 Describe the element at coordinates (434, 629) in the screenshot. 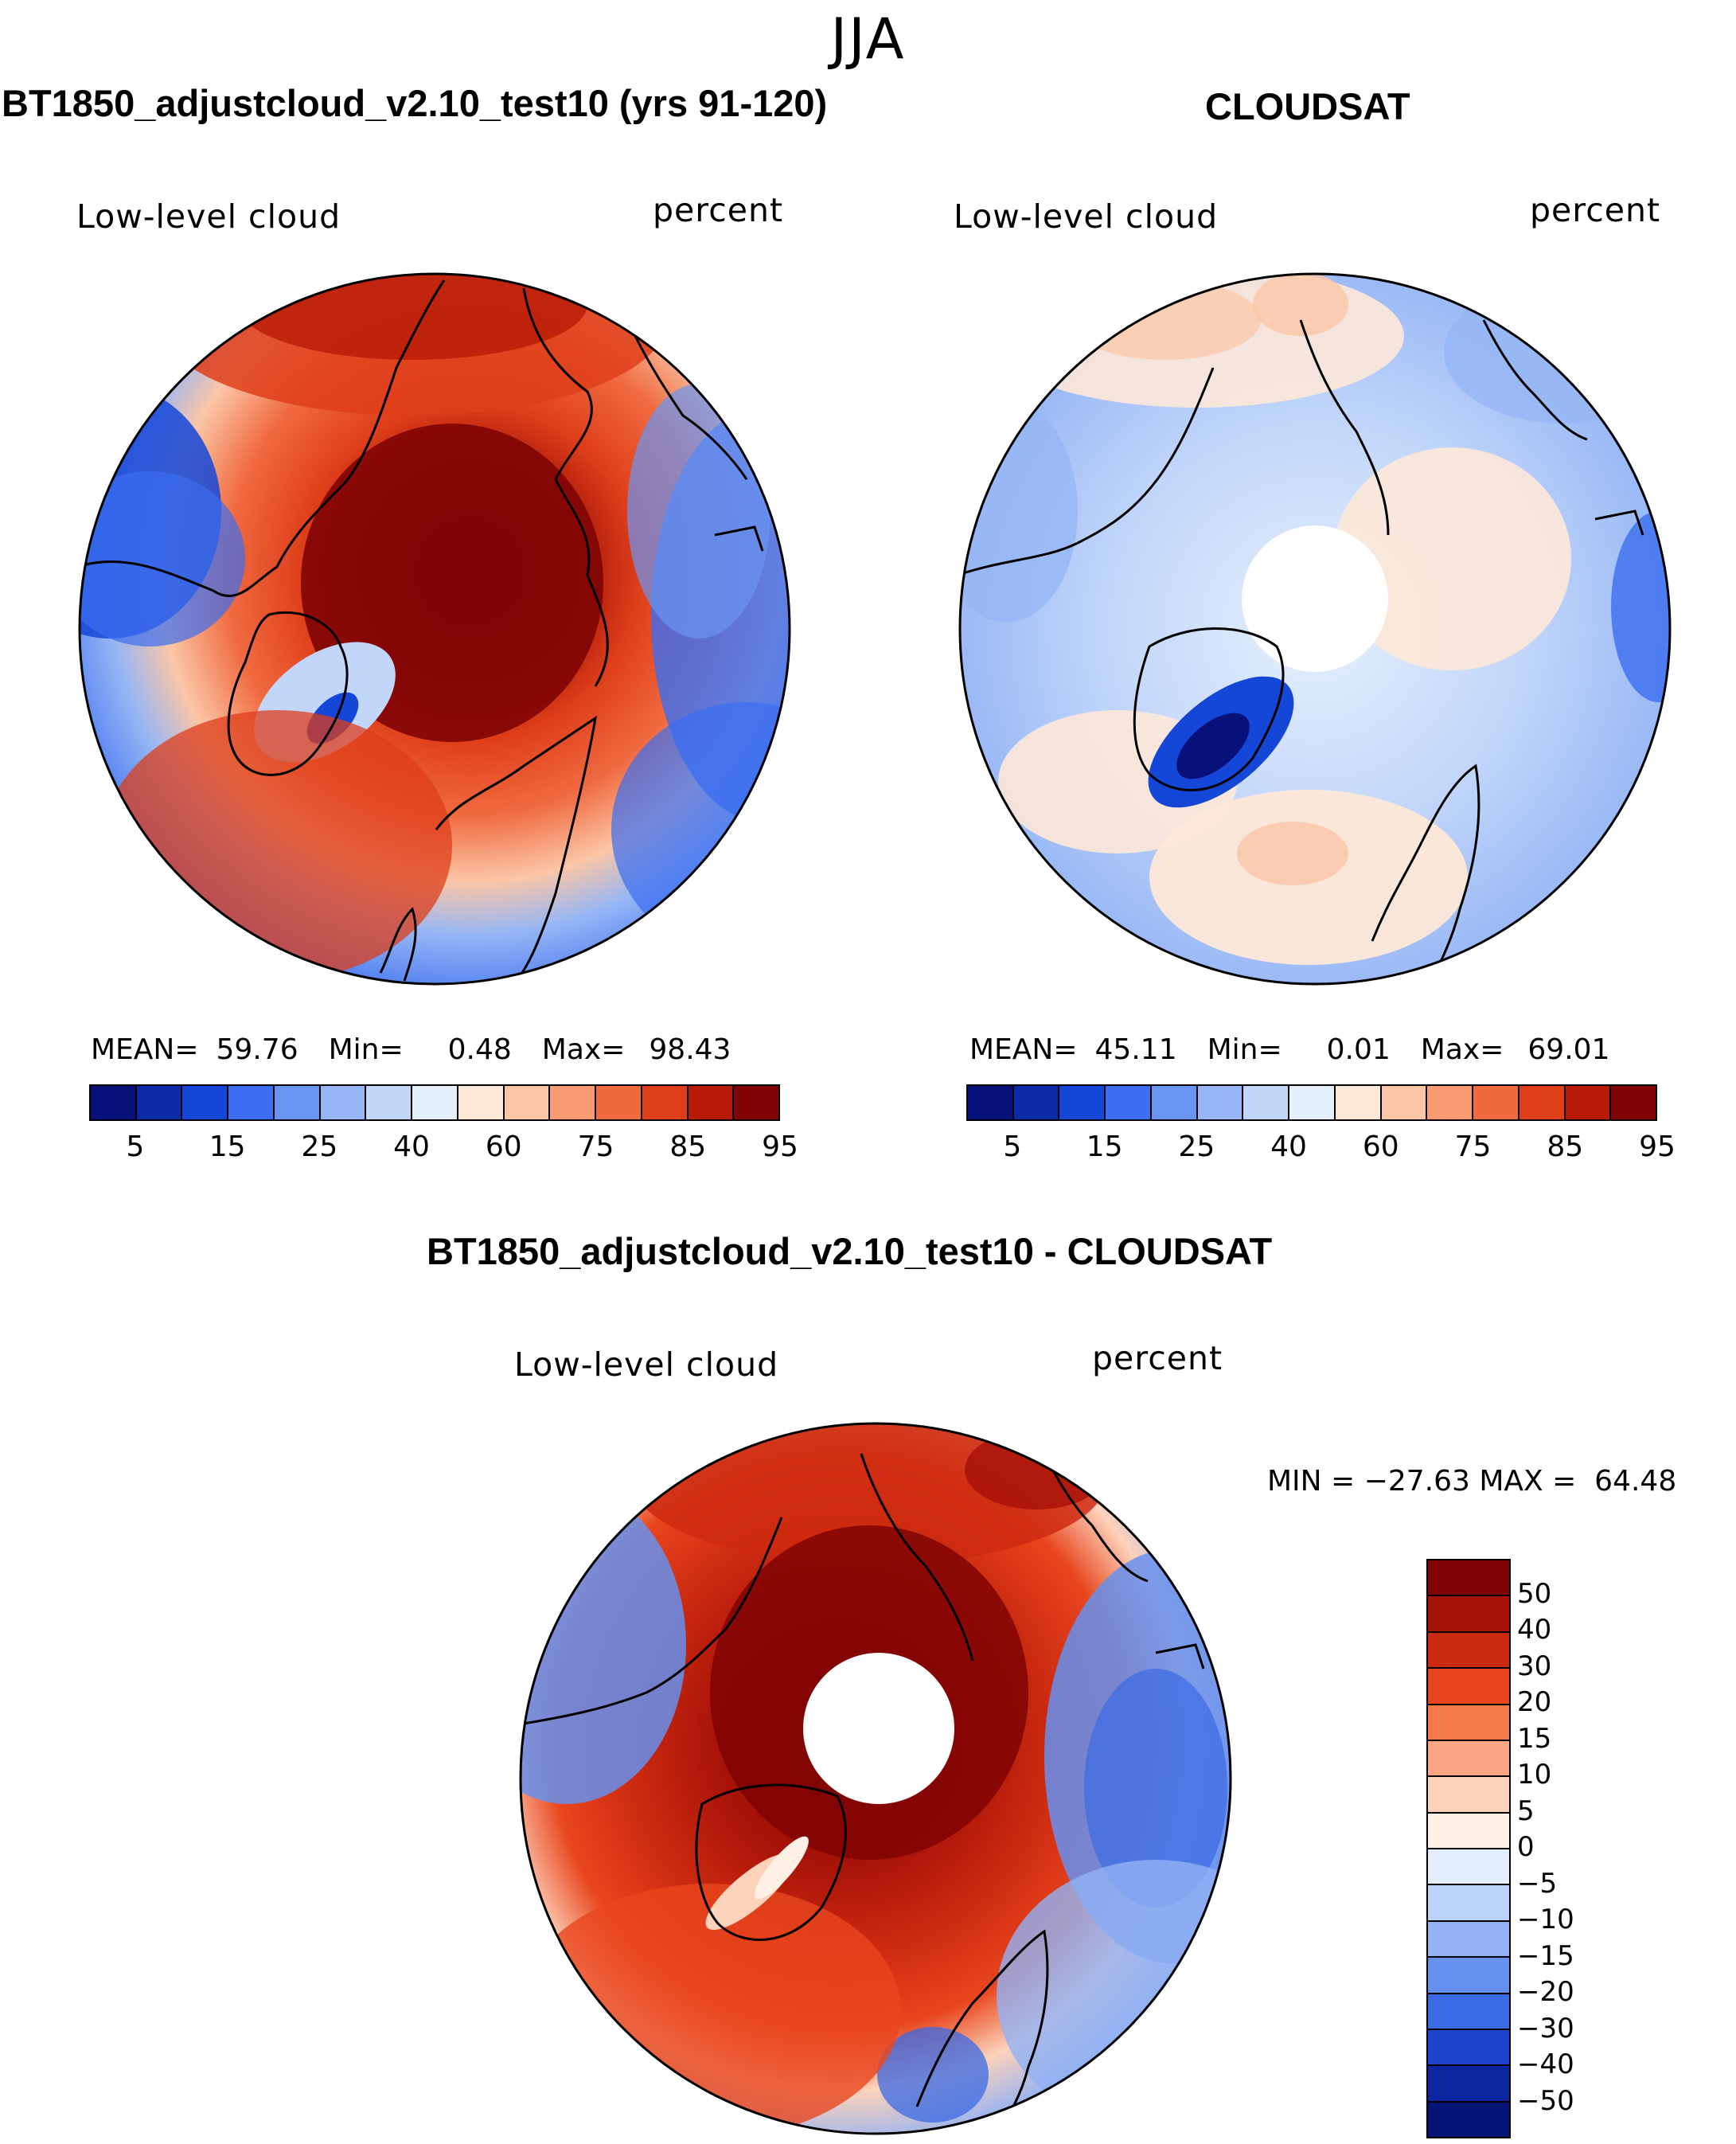

I see `model-polar-map` at that location.